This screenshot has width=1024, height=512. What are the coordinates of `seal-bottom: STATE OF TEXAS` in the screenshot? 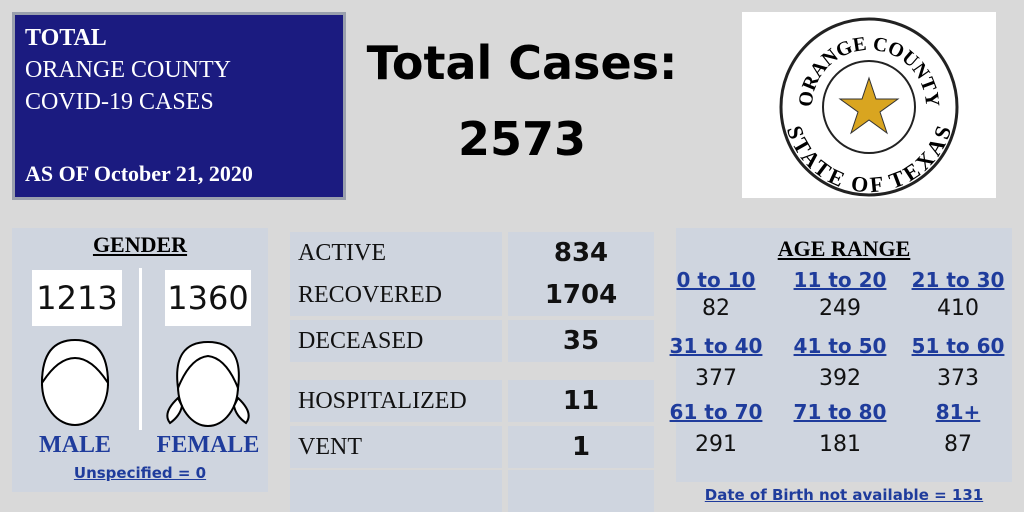 It's located at (869, 159).